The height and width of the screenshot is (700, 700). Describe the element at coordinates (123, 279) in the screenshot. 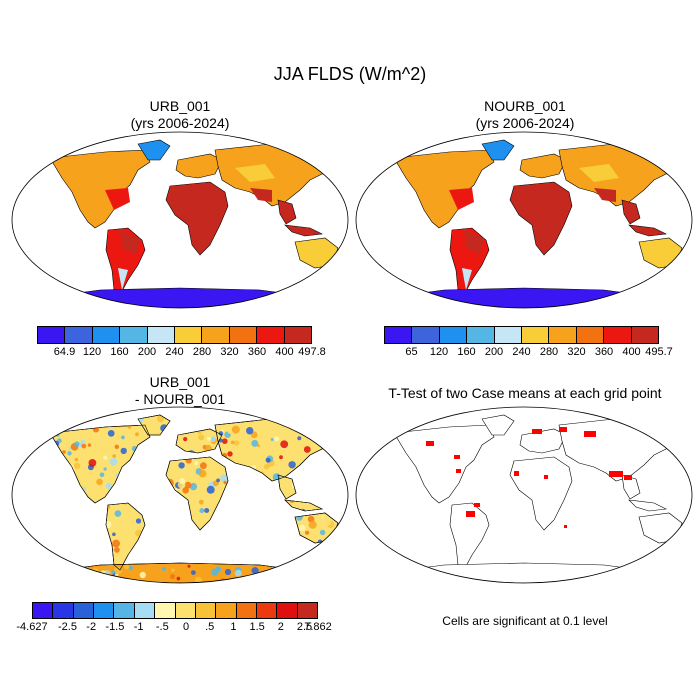

I see `map-urb-patch-andes` at that location.